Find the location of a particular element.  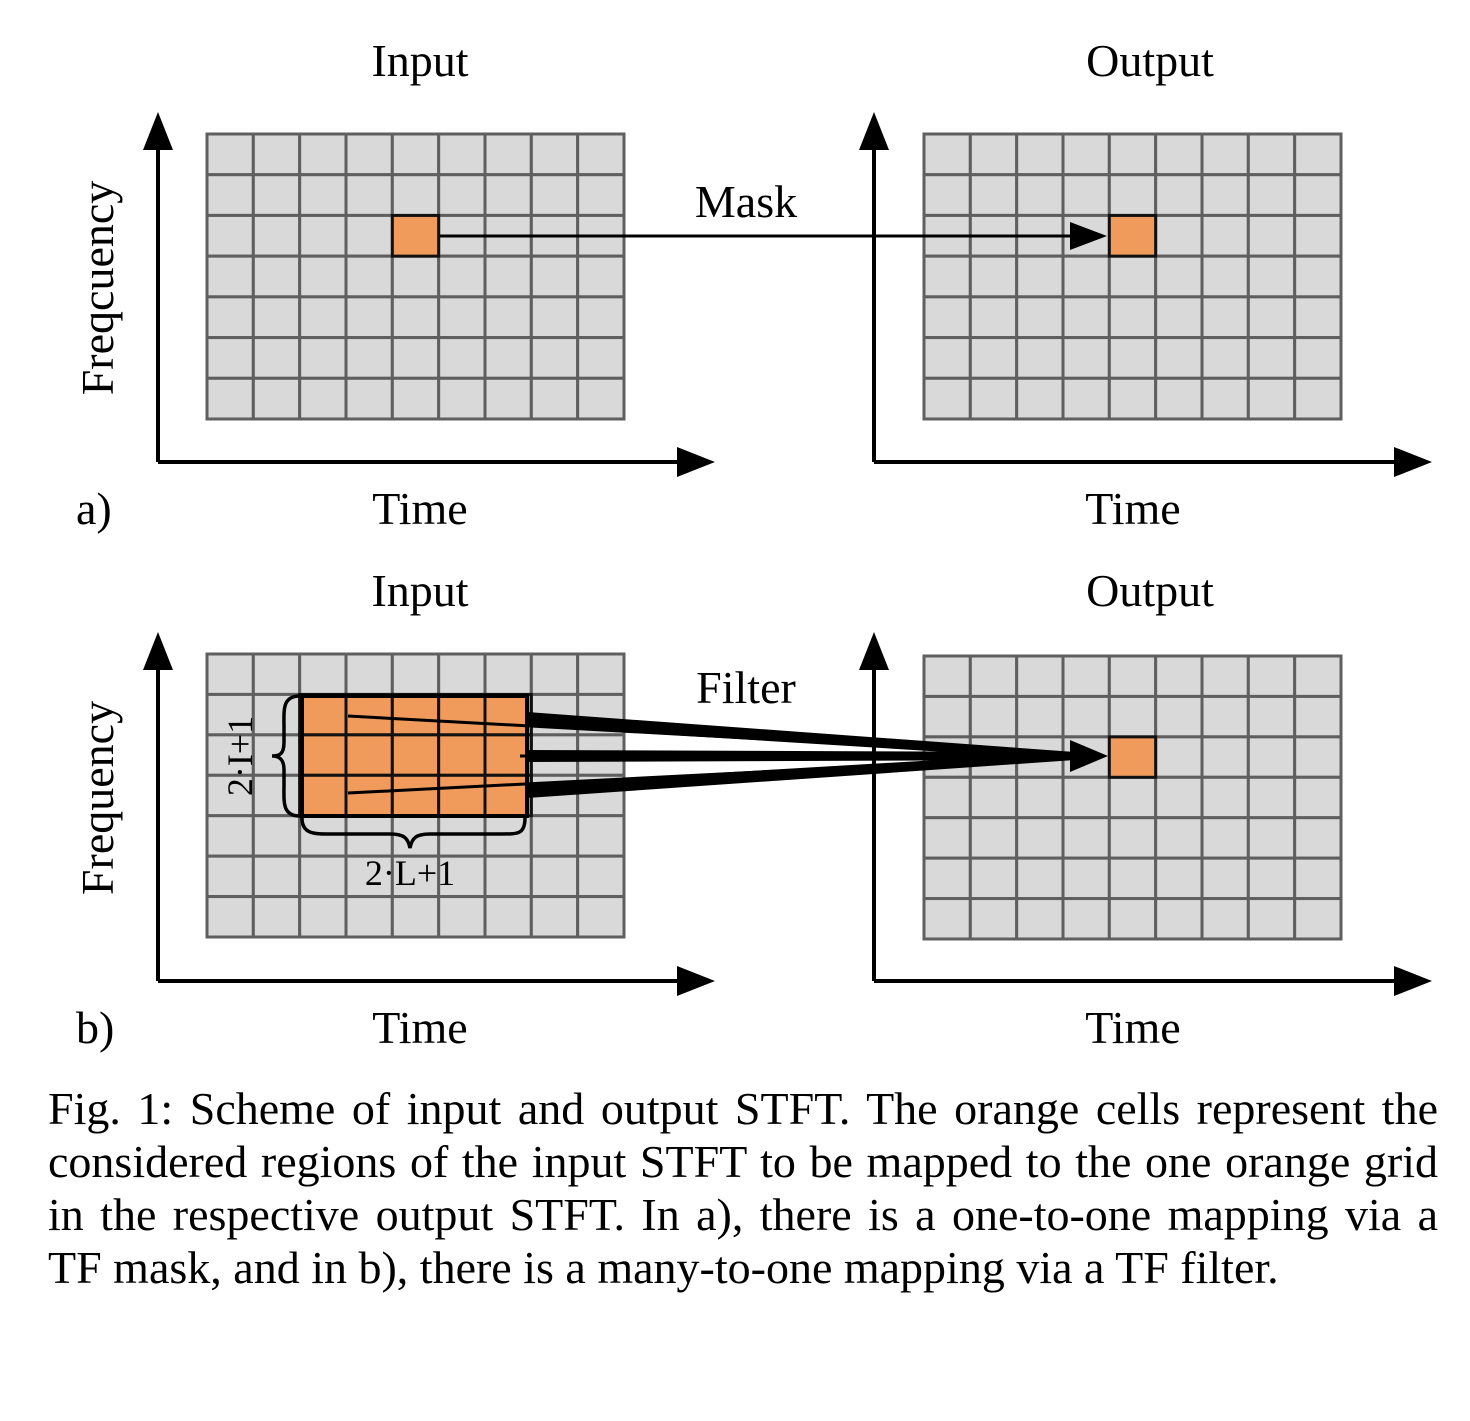

panel-b-filter-arrowhead is located at coordinates (1089, 756).